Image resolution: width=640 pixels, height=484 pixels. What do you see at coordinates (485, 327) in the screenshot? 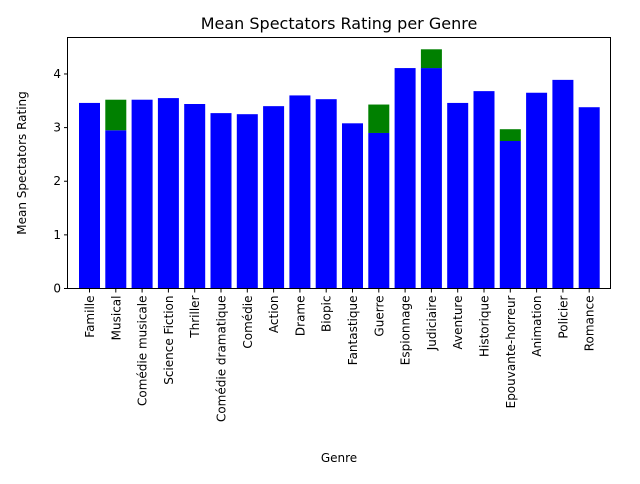
I see `x-tick-label: Historique` at bounding box center [485, 327].